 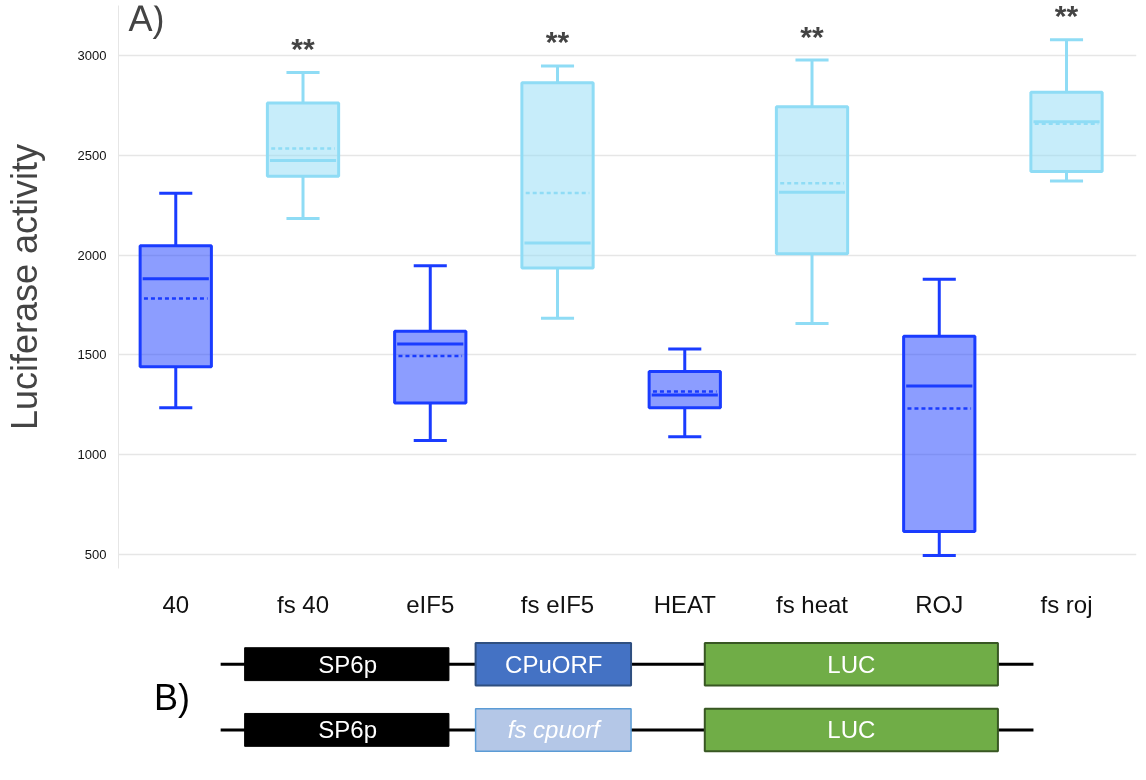 I want to click on y-tick-label: 1500, so click(x=92, y=355).